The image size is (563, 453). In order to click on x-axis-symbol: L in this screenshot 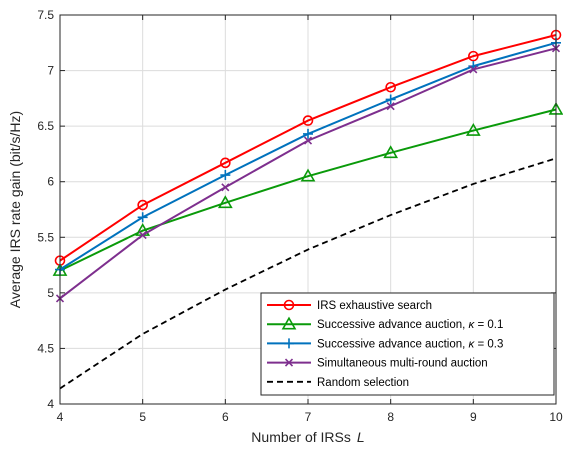, I will do `click(361, 437)`.